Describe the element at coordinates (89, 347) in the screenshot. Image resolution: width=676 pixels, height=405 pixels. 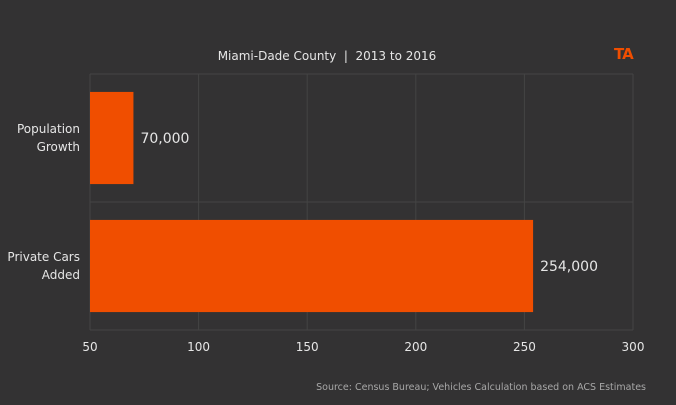
I see `x-tick-label: 50` at that location.